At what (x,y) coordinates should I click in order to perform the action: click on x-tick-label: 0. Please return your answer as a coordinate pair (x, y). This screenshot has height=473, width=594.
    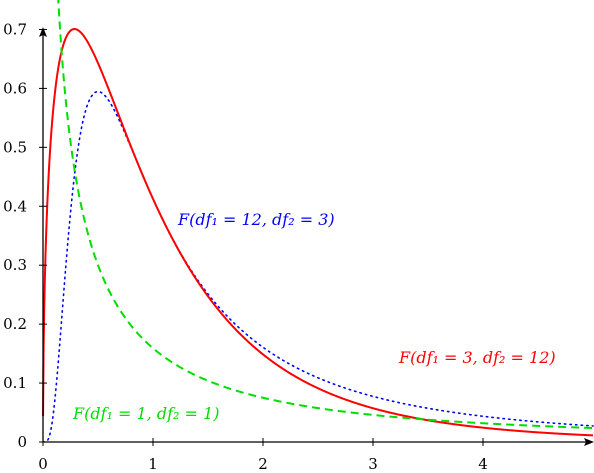
    Looking at the image, I should click on (43, 464).